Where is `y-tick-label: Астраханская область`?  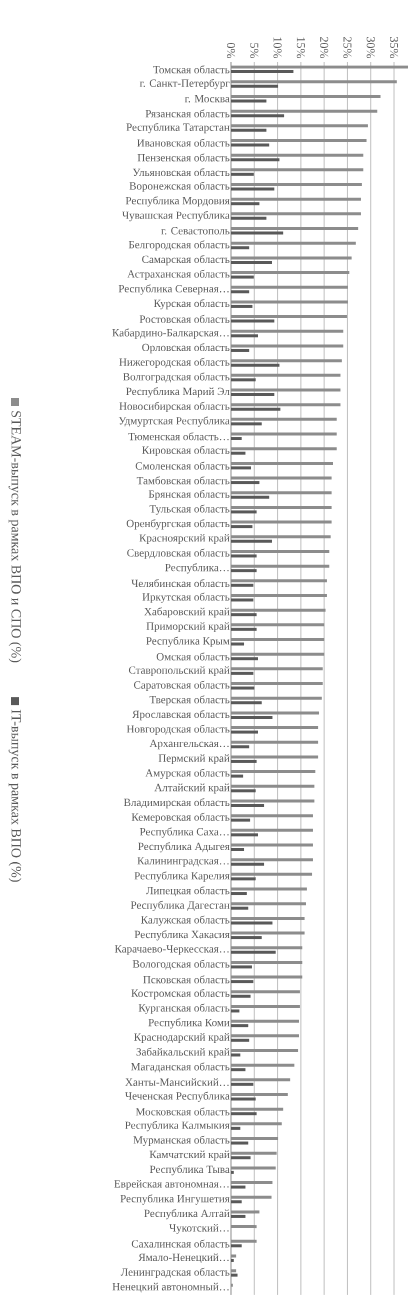 y-tick-label: Астраханская область is located at coordinates (178, 274).